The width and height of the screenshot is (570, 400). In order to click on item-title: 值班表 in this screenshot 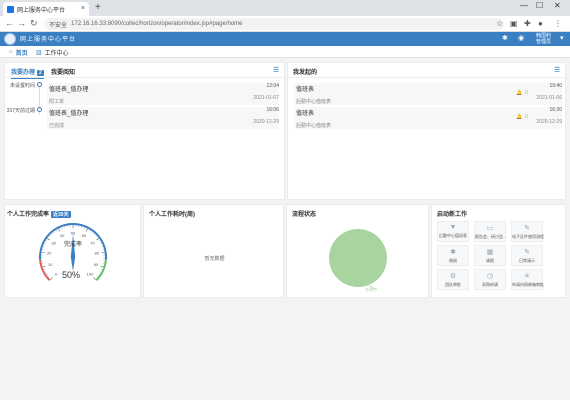, I will do `click(305, 90)`.